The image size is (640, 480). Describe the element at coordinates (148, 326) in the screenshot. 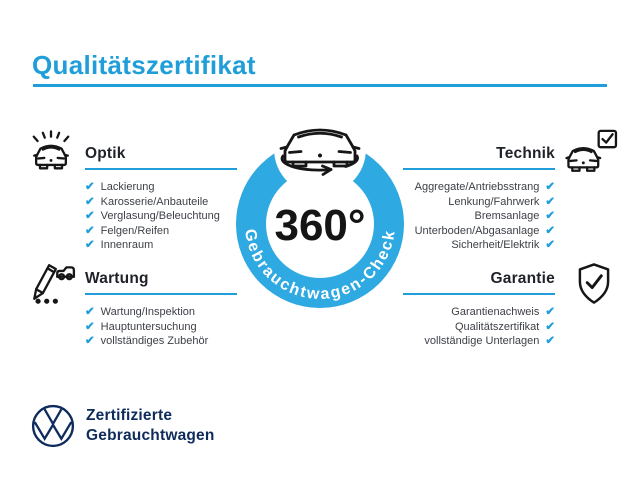

I see `item-label: Hauptuntersuchung` at that location.